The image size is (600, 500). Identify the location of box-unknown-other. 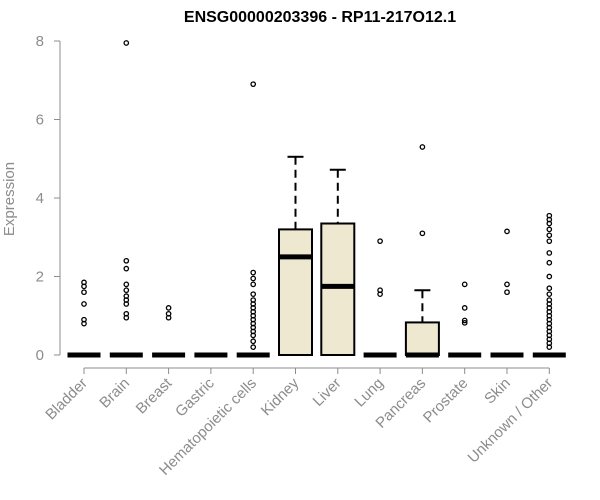
(549, 285).